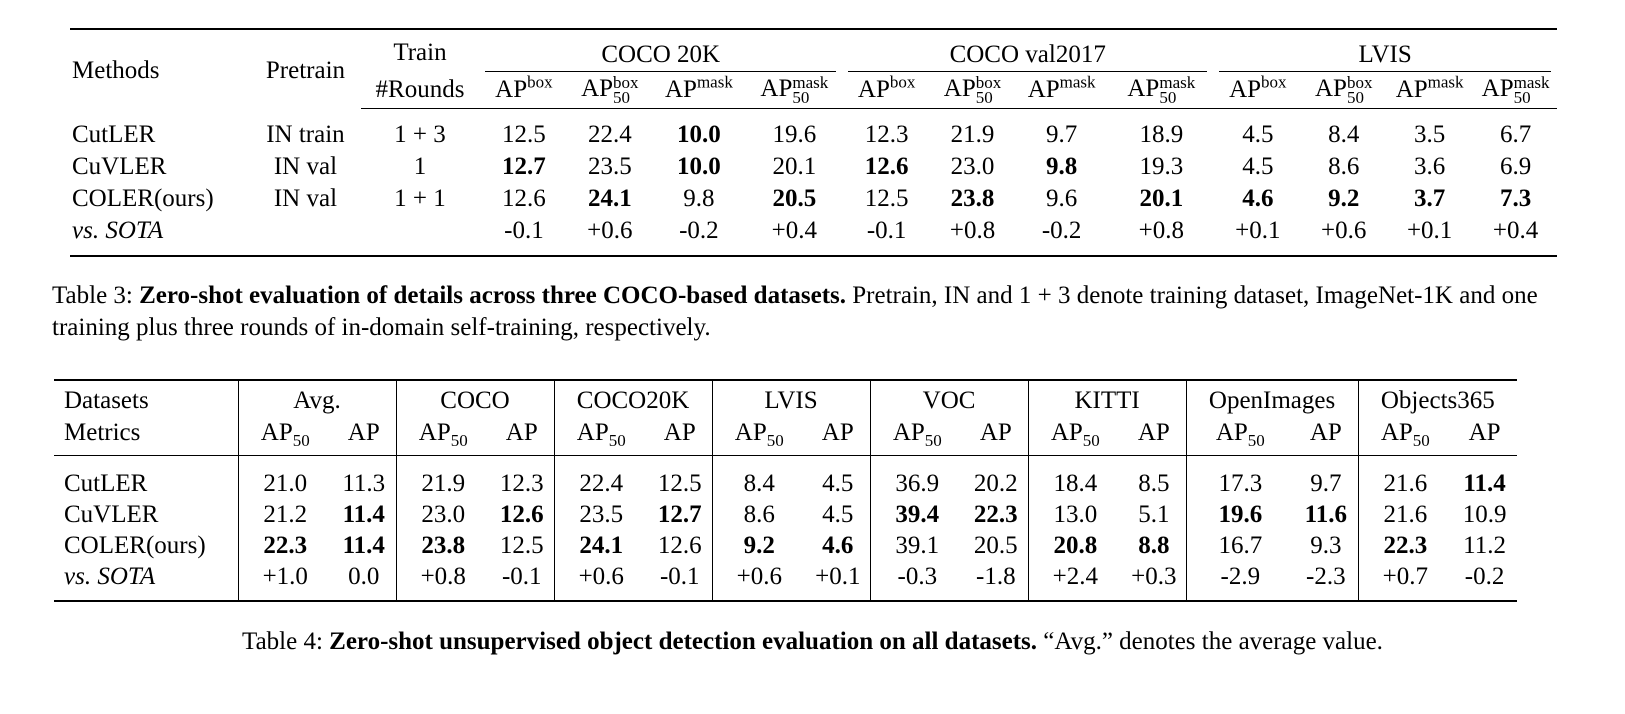 The height and width of the screenshot is (714, 1625). What do you see at coordinates (1240, 514) in the screenshot?
I see `value-cell: 19.6` at bounding box center [1240, 514].